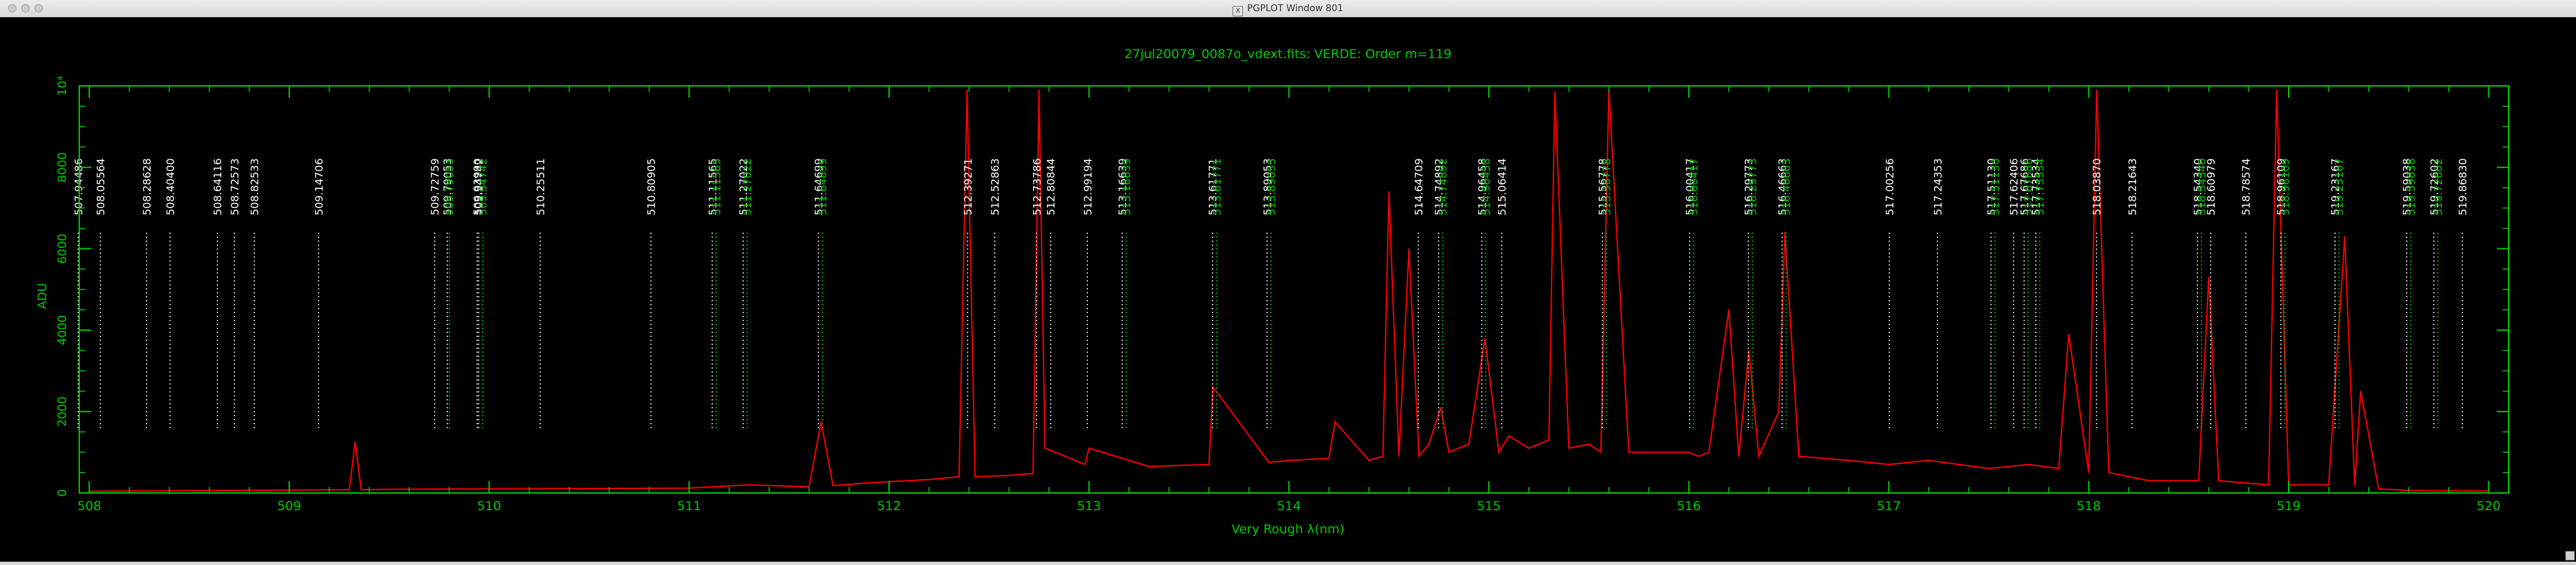 This screenshot has width=2576, height=565. What do you see at coordinates (1239, 11) in the screenshot?
I see `x11-icon: X` at bounding box center [1239, 11].